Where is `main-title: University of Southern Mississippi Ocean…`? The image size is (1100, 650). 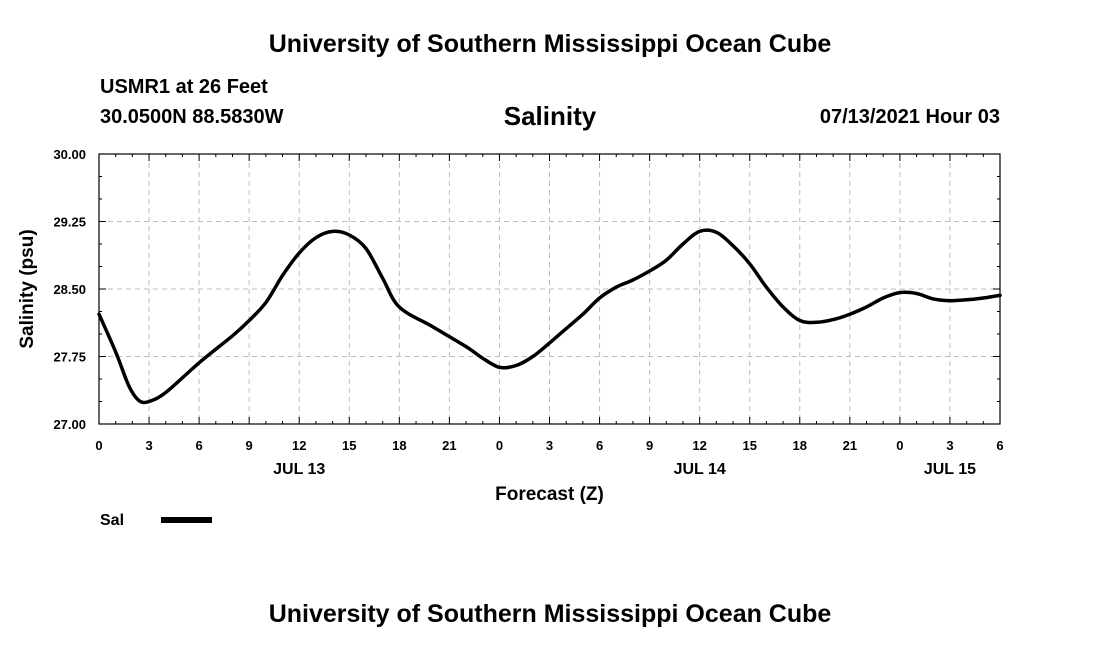
main-title: University of Southern Mississippi Ocean… is located at coordinates (550, 44).